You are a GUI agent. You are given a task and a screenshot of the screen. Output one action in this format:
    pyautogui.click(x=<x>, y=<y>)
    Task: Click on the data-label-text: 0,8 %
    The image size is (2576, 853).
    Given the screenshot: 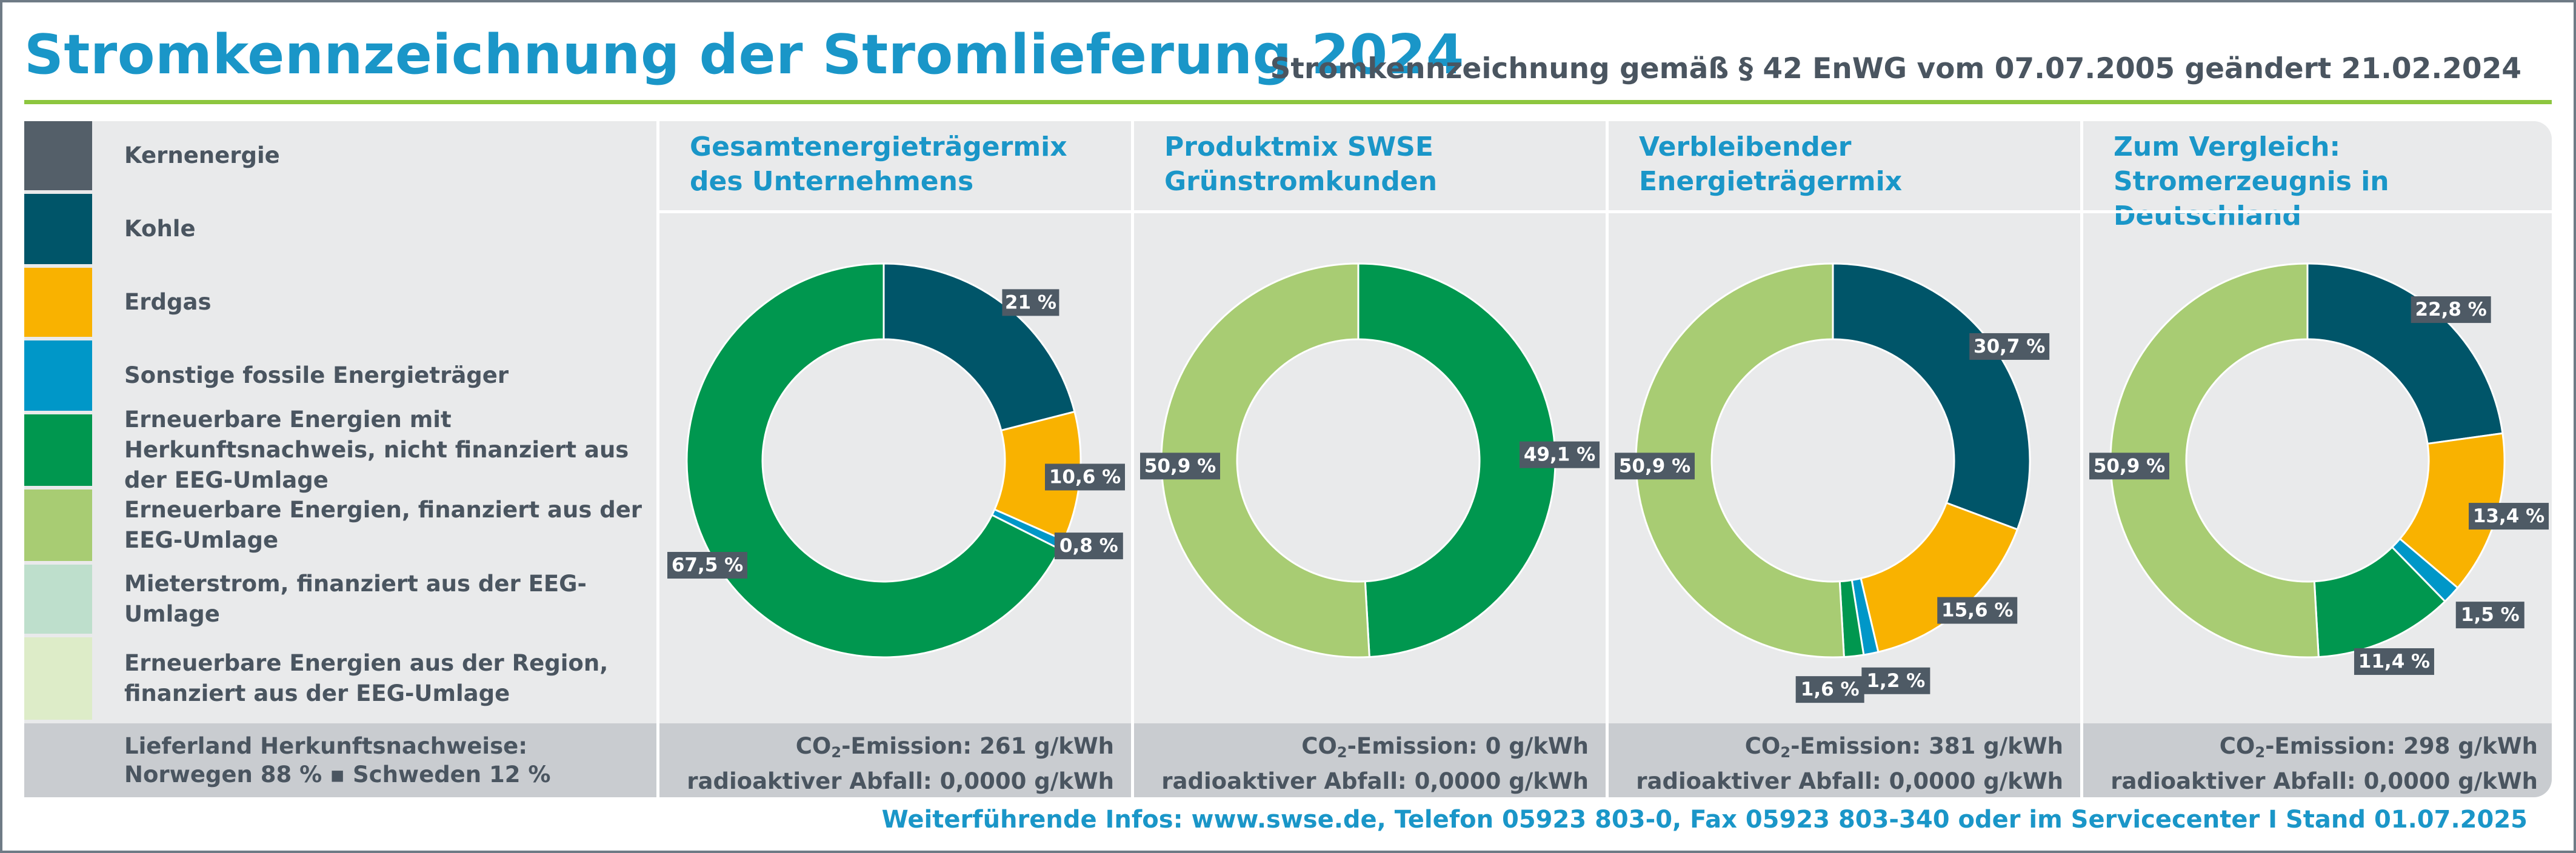 What is the action you would take?
    pyautogui.click(x=1088, y=546)
    